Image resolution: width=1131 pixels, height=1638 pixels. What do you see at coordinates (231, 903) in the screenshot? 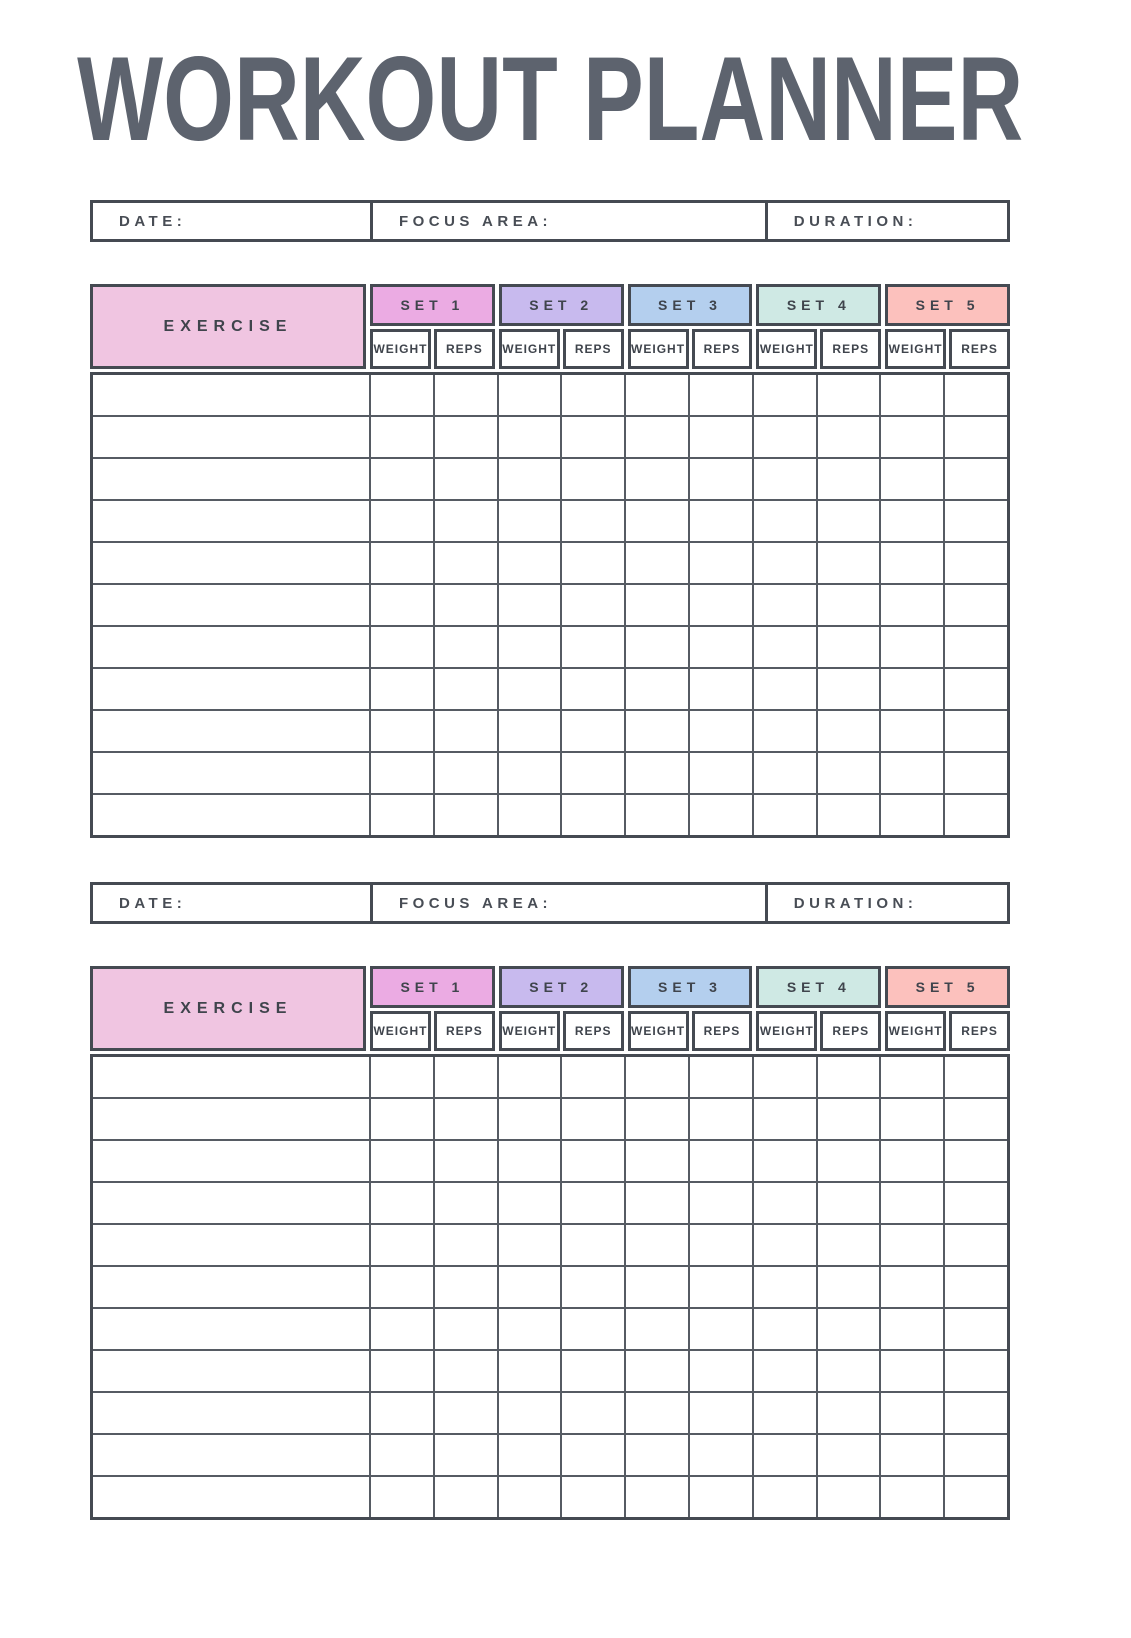
I see `date-field: DATE:` at bounding box center [231, 903].